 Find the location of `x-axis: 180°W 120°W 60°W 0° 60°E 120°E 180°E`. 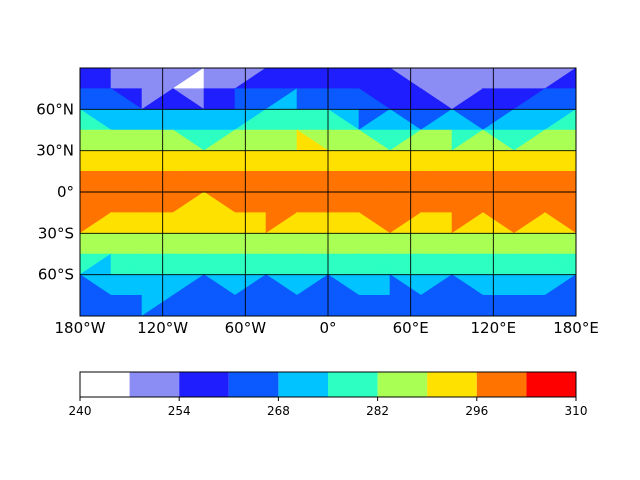

x-axis: 180°W 120°W 60°W 0° 60°E 120°E 180°E is located at coordinates (327, 328).